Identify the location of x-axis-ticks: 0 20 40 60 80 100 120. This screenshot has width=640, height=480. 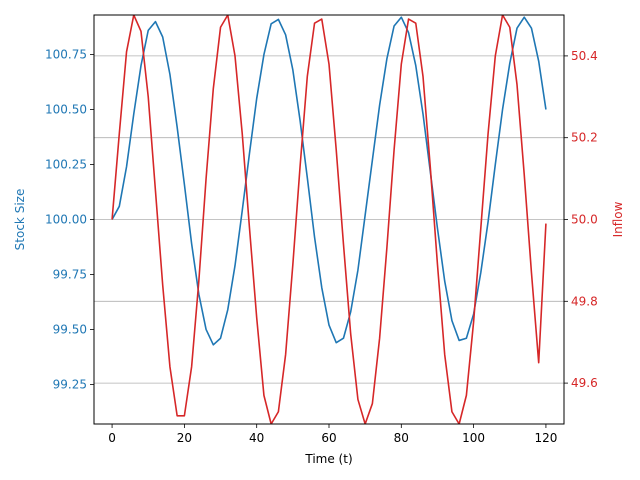
(332, 434).